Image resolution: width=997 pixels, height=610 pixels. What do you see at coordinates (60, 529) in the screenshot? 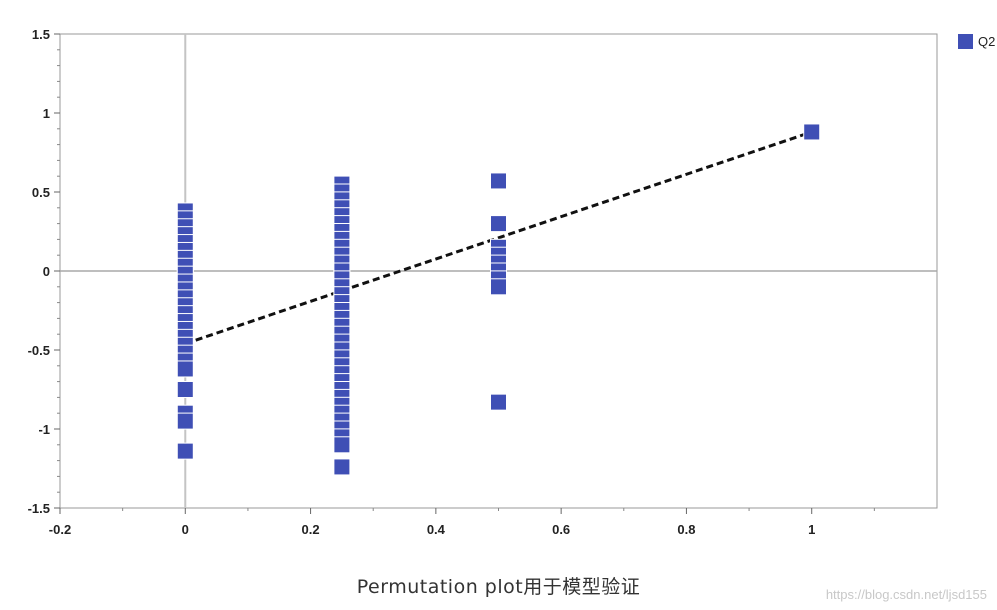
I see `x-tick-label: -0.2` at bounding box center [60, 529].